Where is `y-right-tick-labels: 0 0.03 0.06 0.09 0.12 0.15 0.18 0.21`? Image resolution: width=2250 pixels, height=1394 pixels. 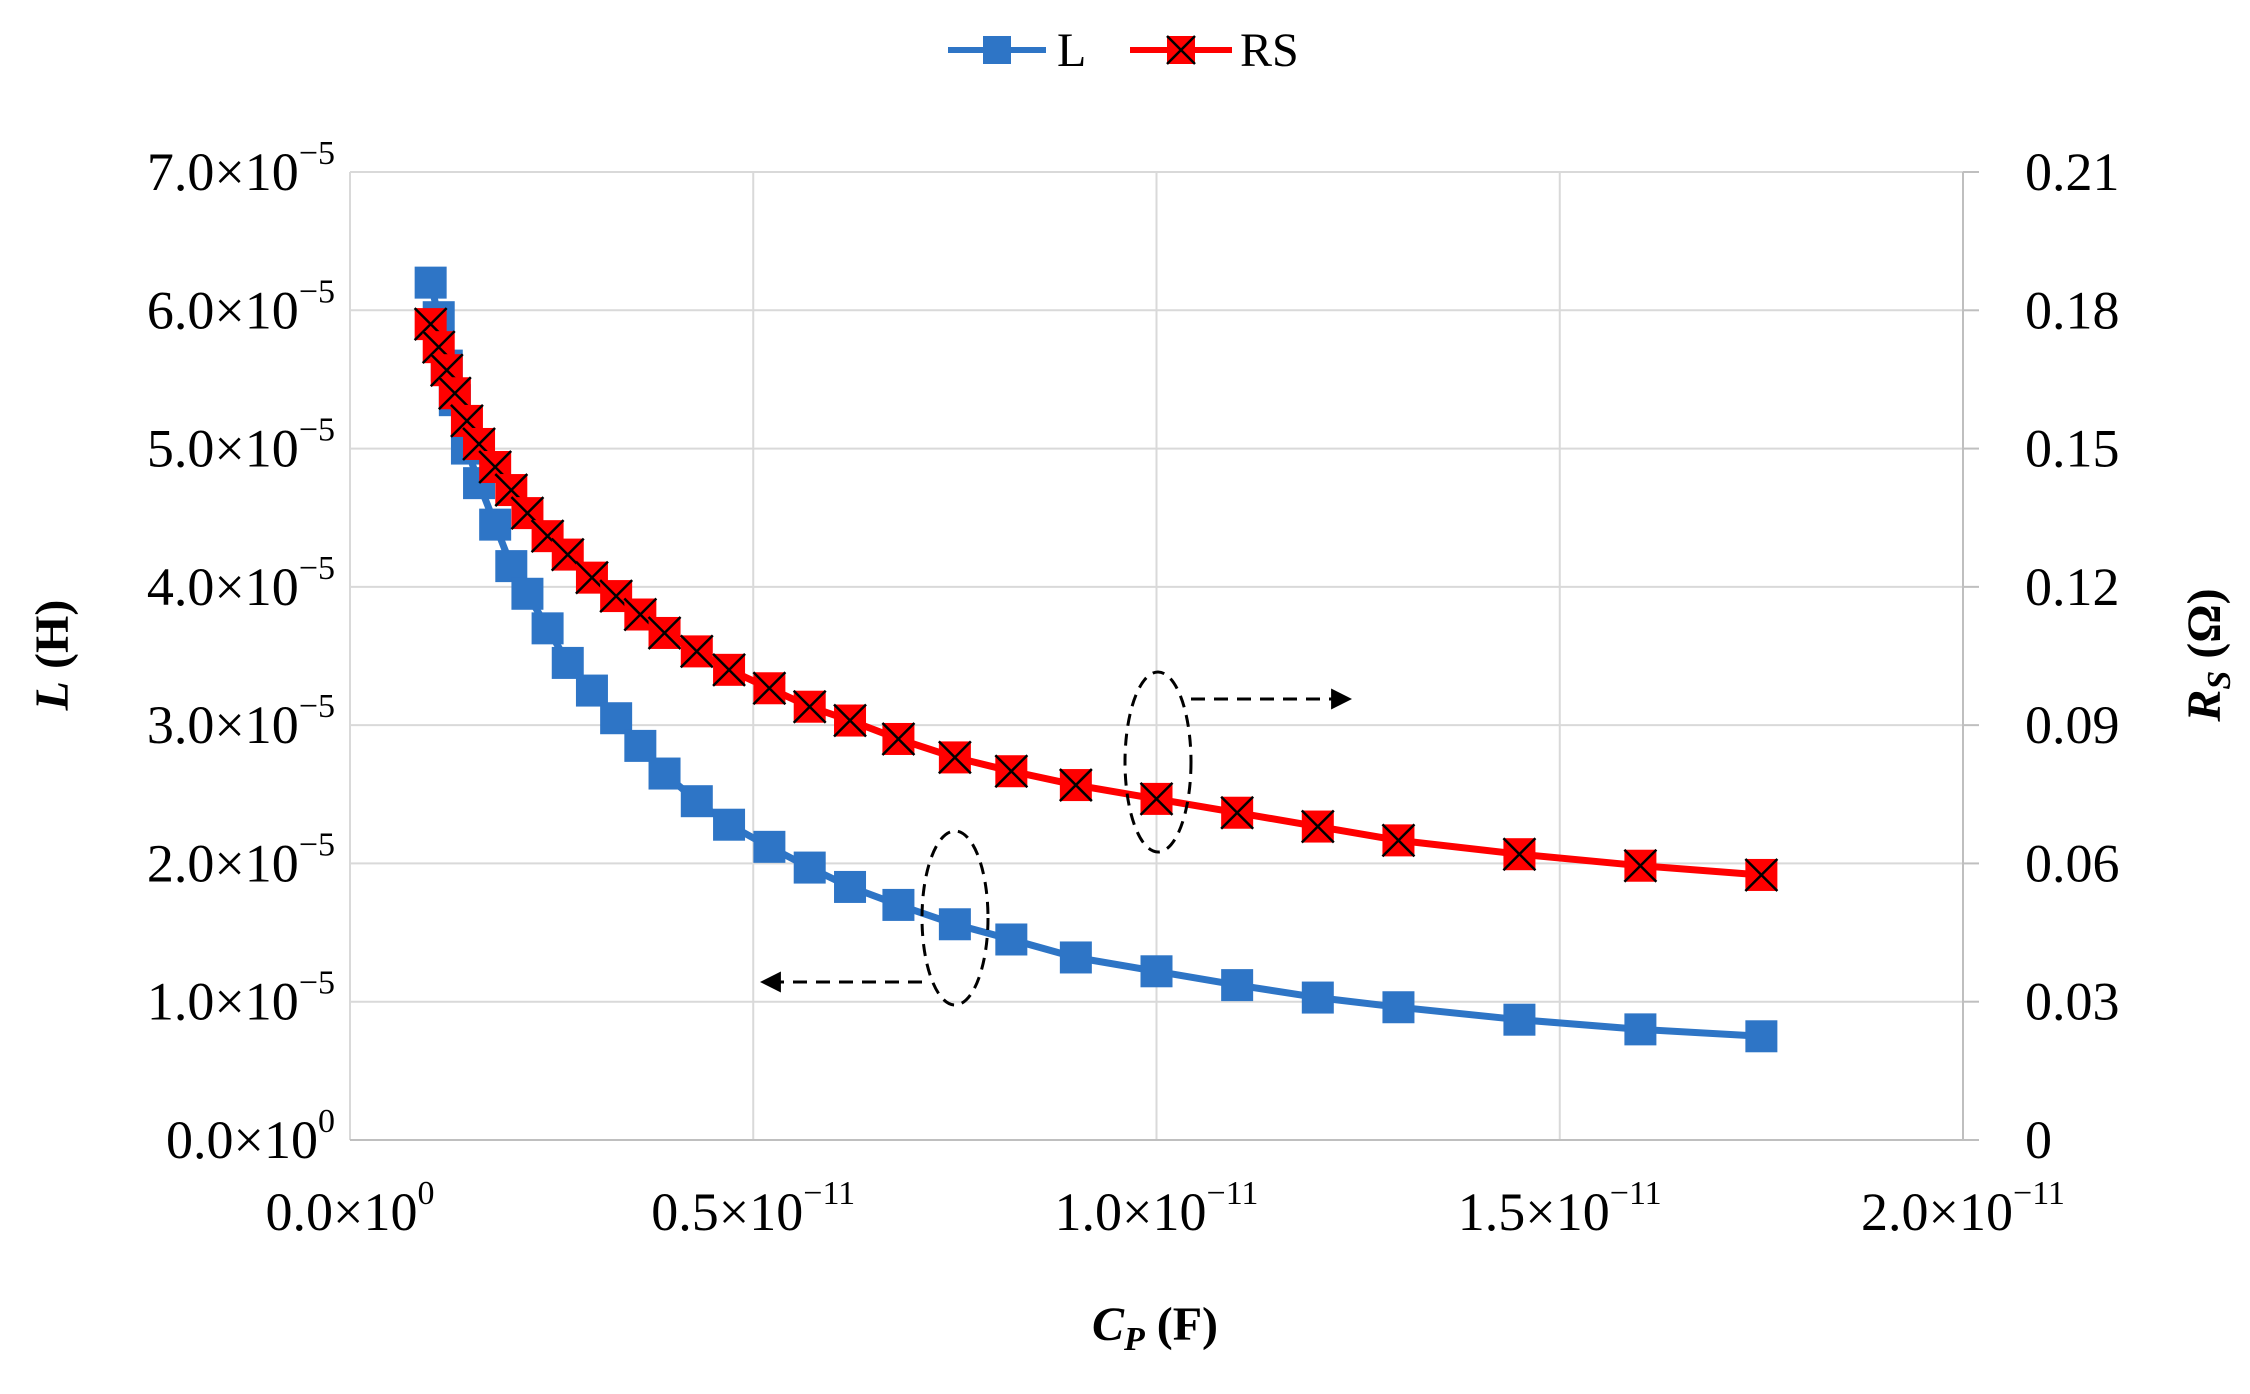 y-right-tick-labels: 0 0.03 0.06 0.09 0.12 0.15 0.18 0.21 is located at coordinates (2072, 656).